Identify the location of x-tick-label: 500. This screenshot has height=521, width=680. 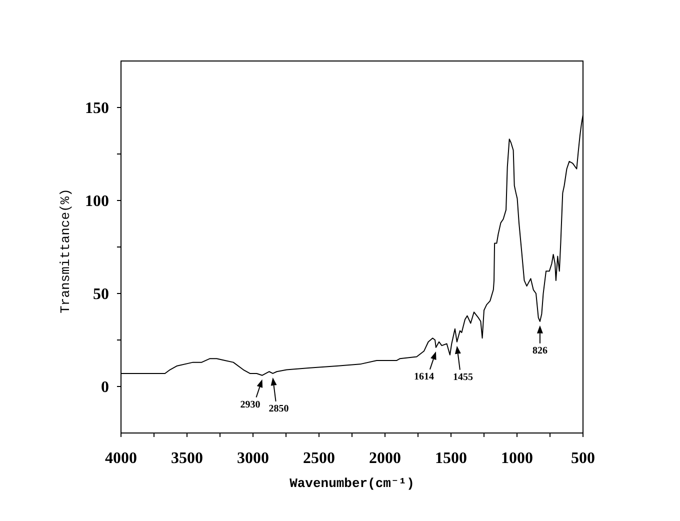
(583, 458).